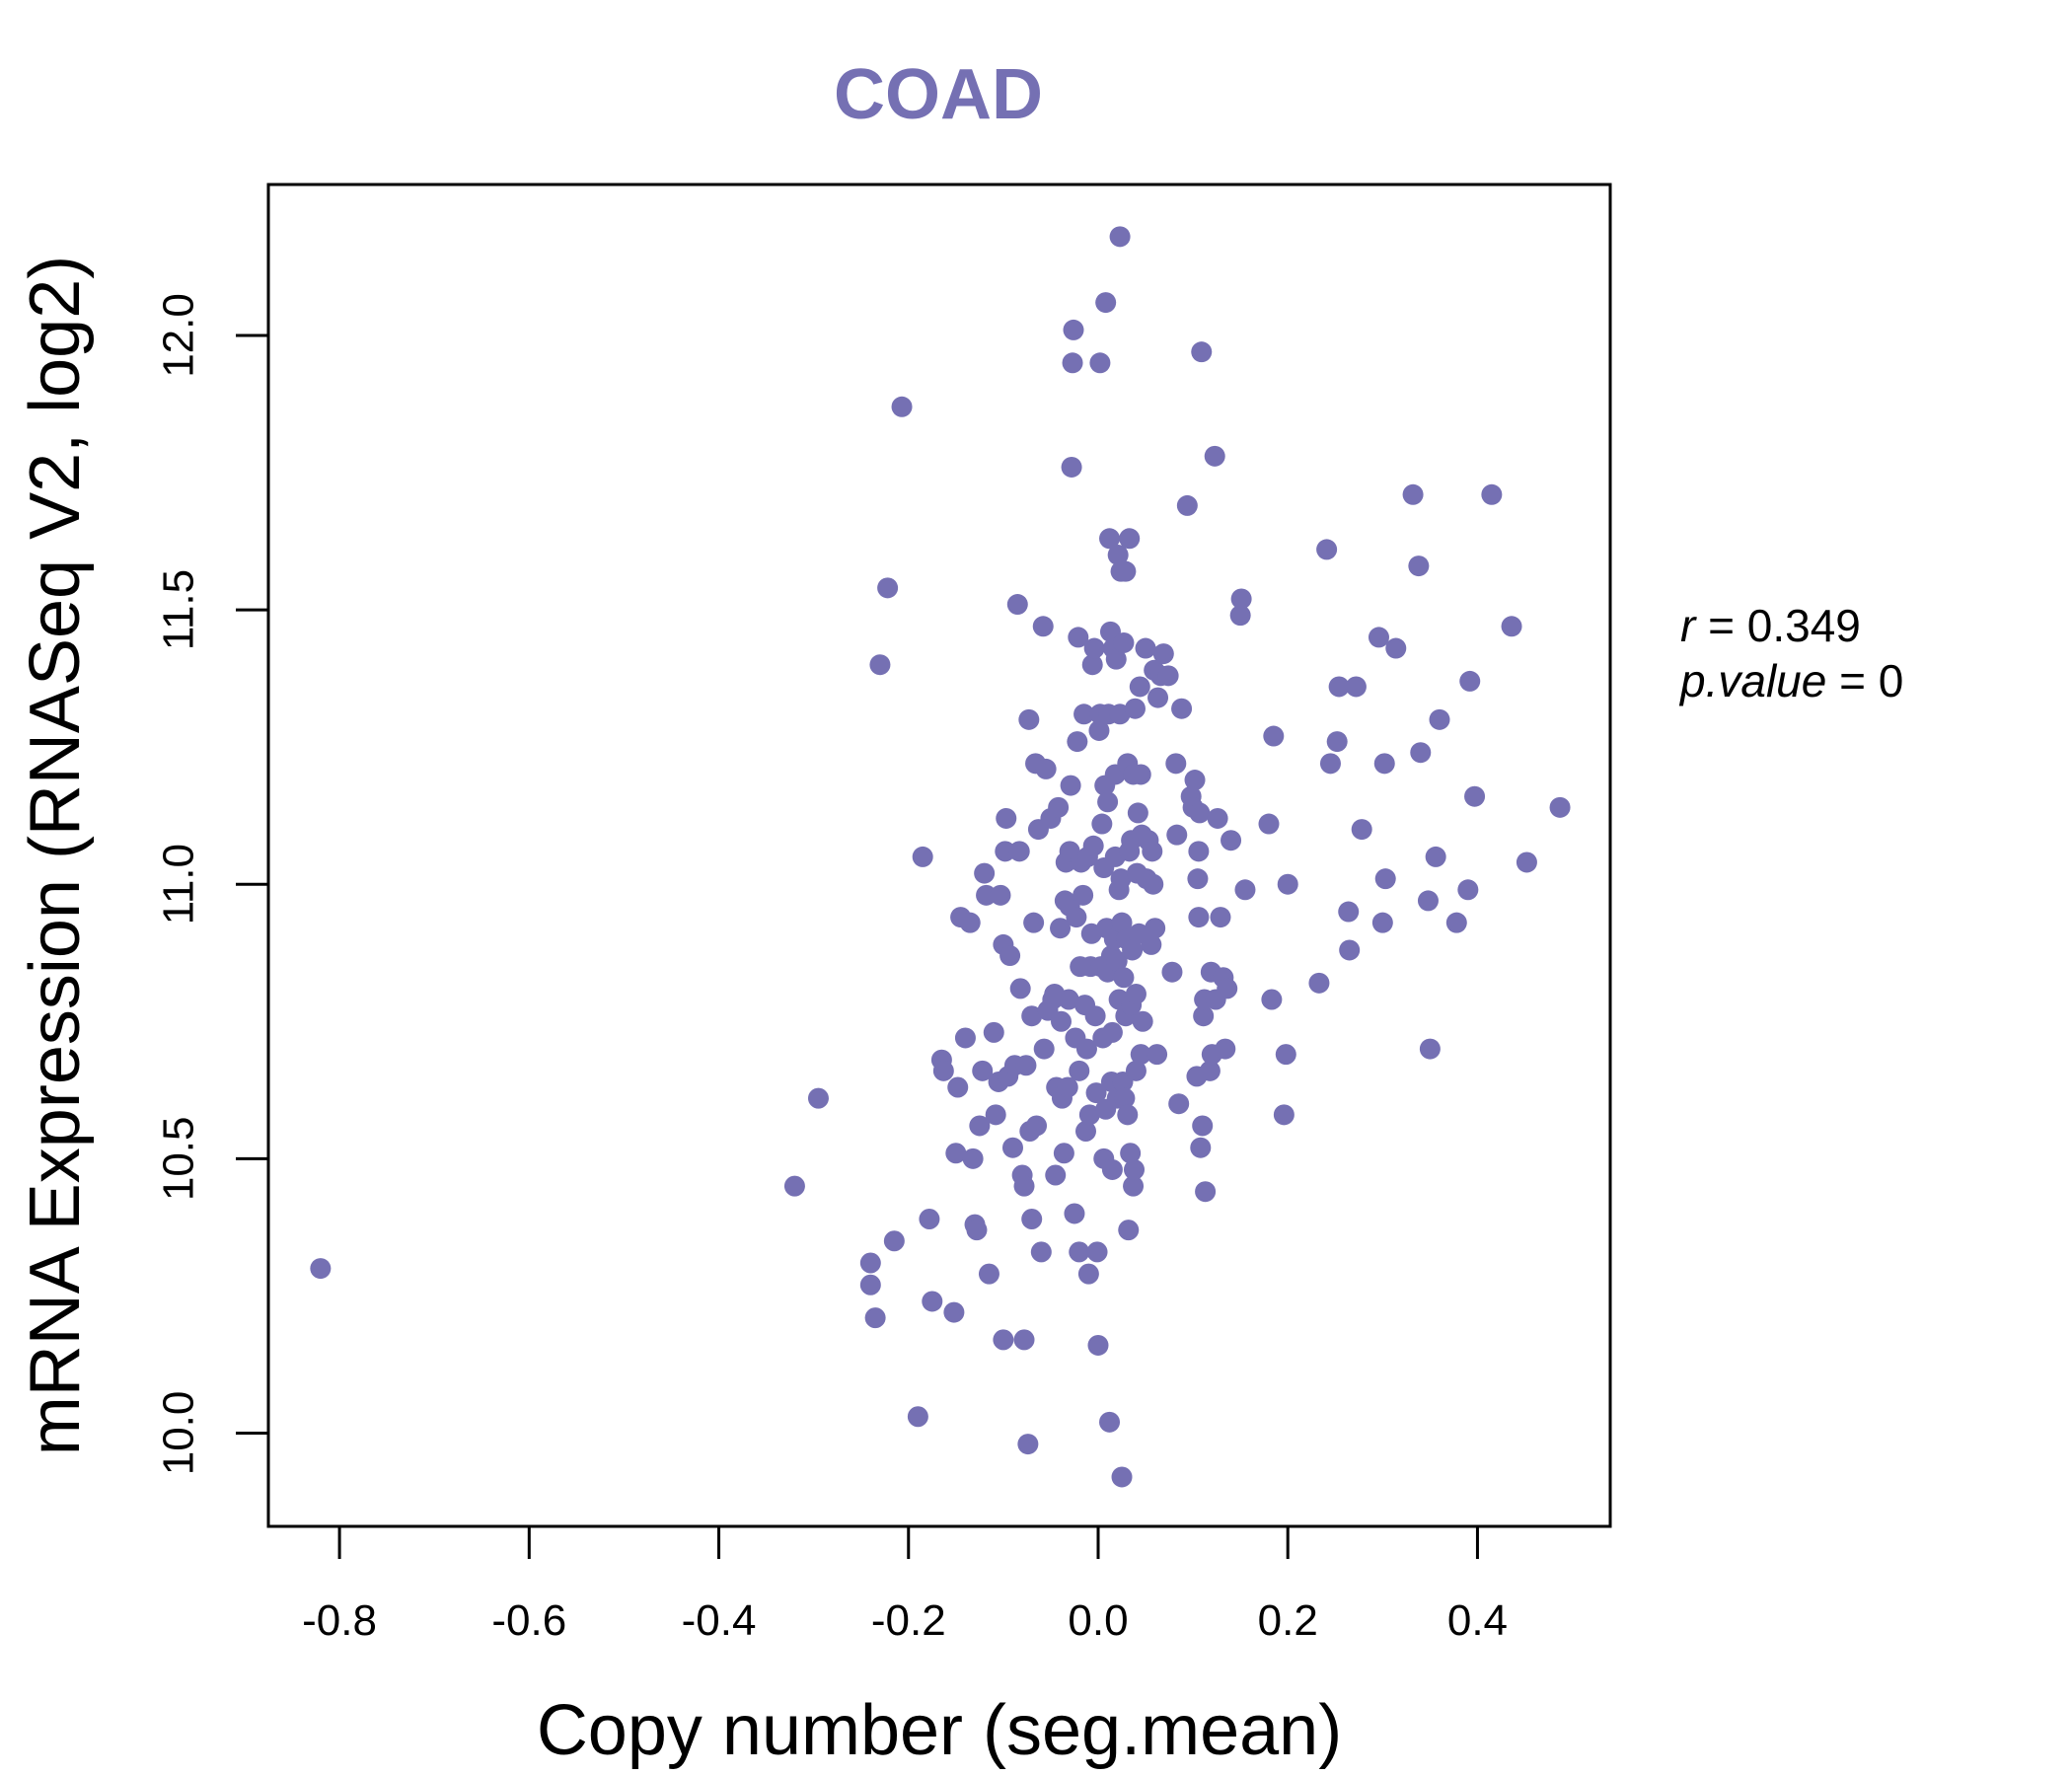 The width and height of the screenshot is (2072, 1776). I want to click on p-equals: =, so click(1852, 681).